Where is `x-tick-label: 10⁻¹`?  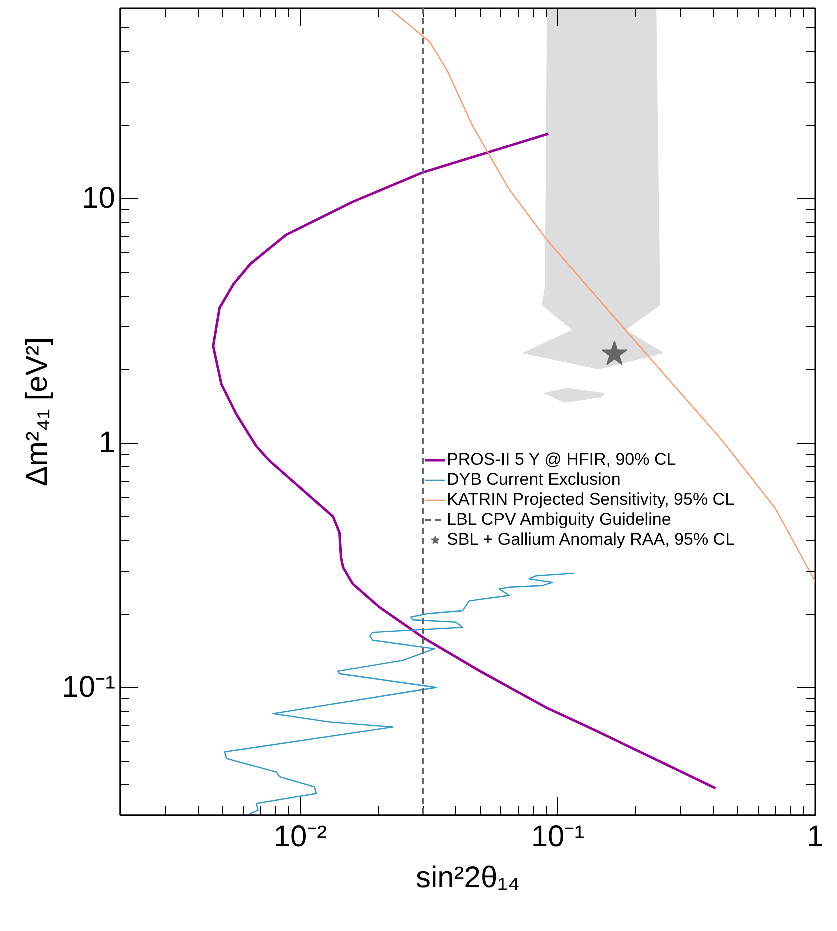
x-tick-label: 10⁻¹ is located at coordinates (558, 837).